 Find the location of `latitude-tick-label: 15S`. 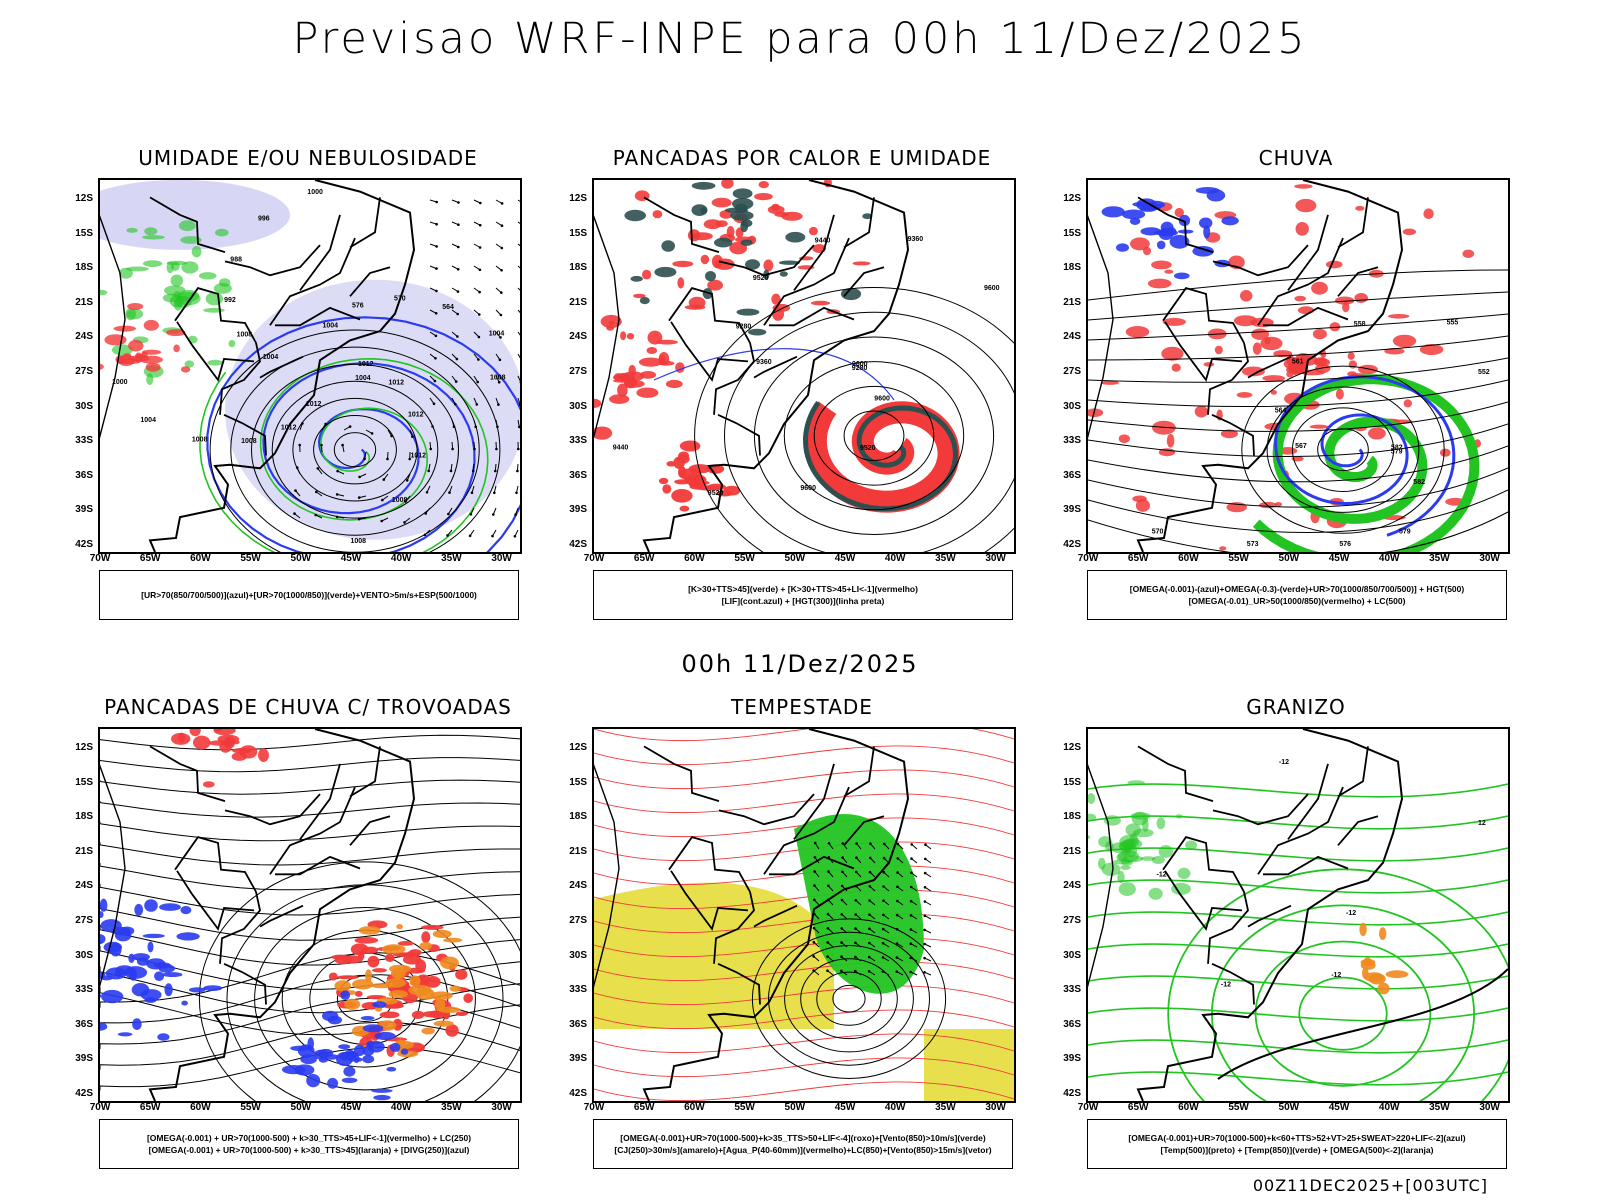

latitude-tick-label: 15S is located at coordinates (578, 782).